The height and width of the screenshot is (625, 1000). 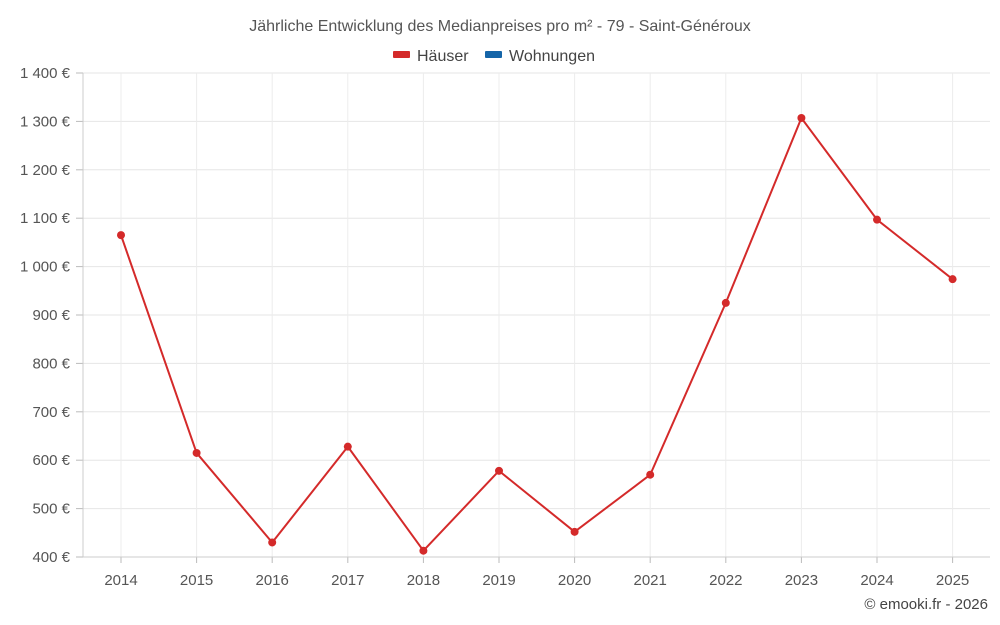 What do you see at coordinates (952, 580) in the screenshot?
I see `x-tick-label: 2025` at bounding box center [952, 580].